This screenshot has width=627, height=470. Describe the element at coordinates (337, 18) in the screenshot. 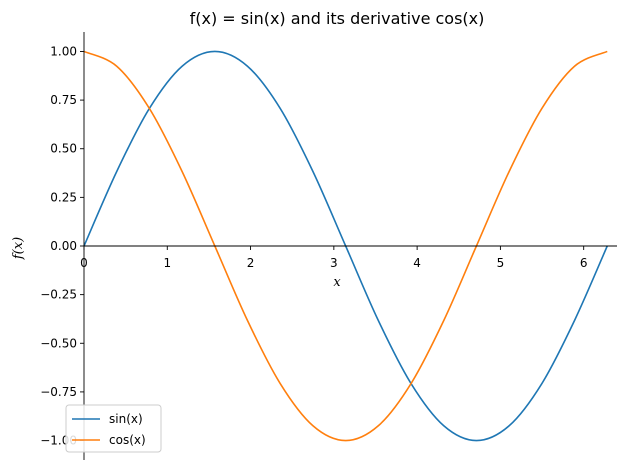

I see `chart-title: f(x) = sin(x) and its derivative cos(x)` at that location.